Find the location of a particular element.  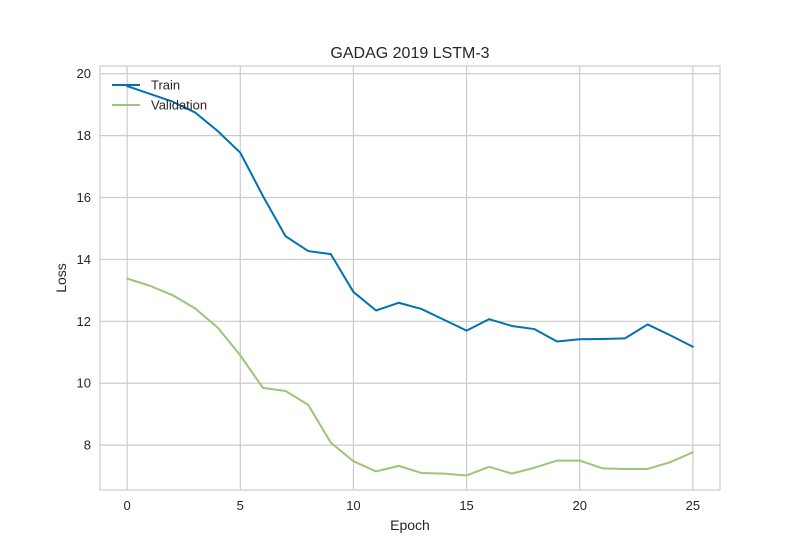

x-tick-label-15: 15 is located at coordinates (466, 505).